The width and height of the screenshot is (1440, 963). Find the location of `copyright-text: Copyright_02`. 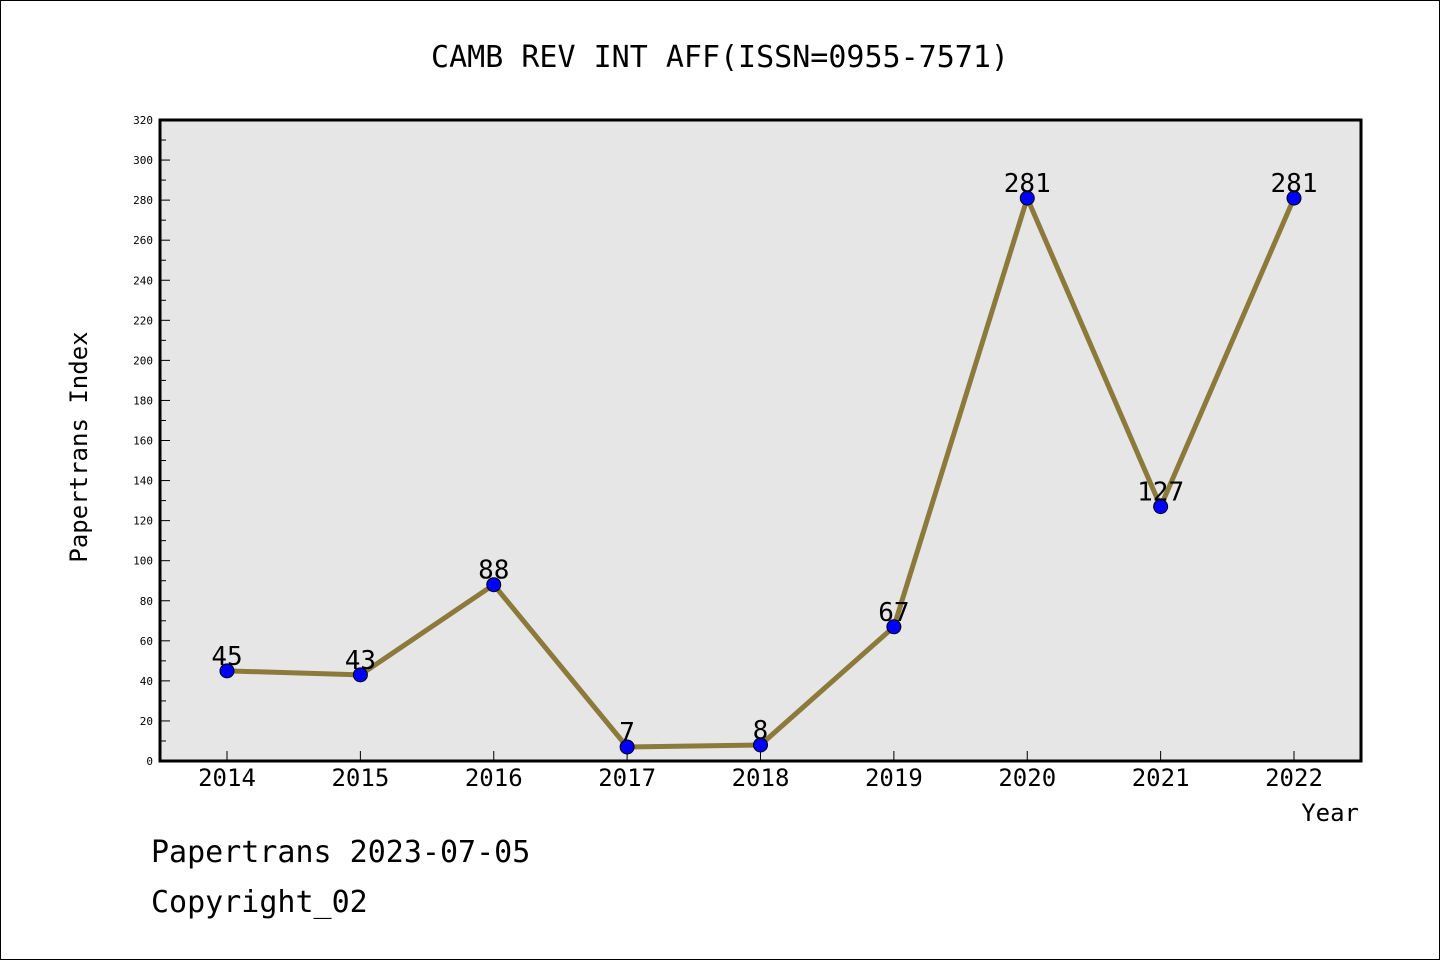

copyright-text: Copyright_02 is located at coordinates (259, 902).